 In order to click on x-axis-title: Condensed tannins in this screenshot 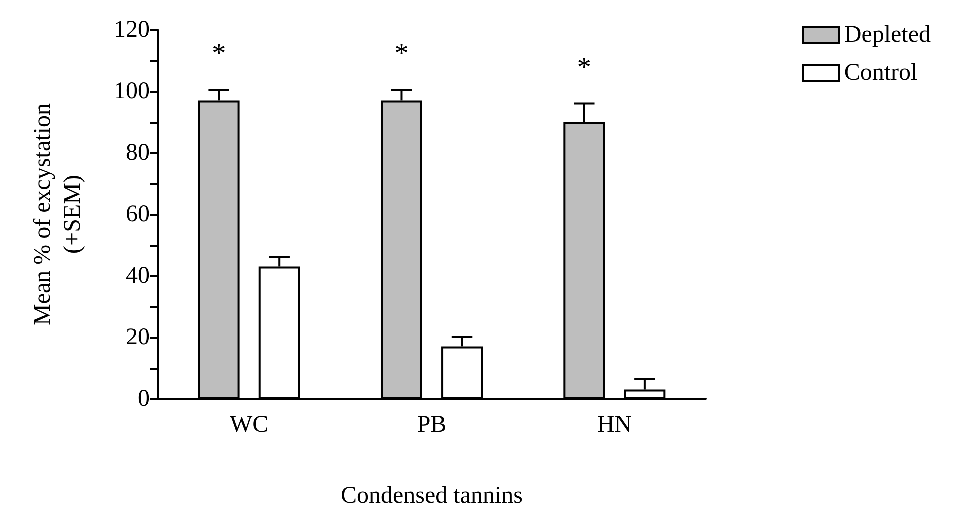, I will do `click(432, 496)`.